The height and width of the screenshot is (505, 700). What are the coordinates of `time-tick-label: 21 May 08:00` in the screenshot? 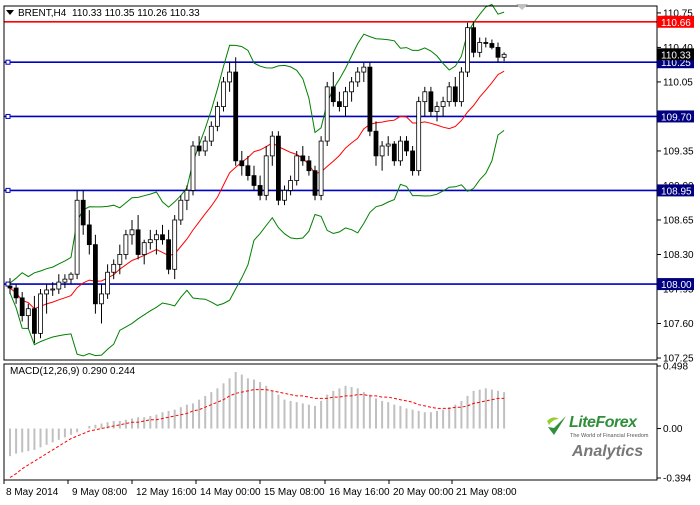 It's located at (486, 492).